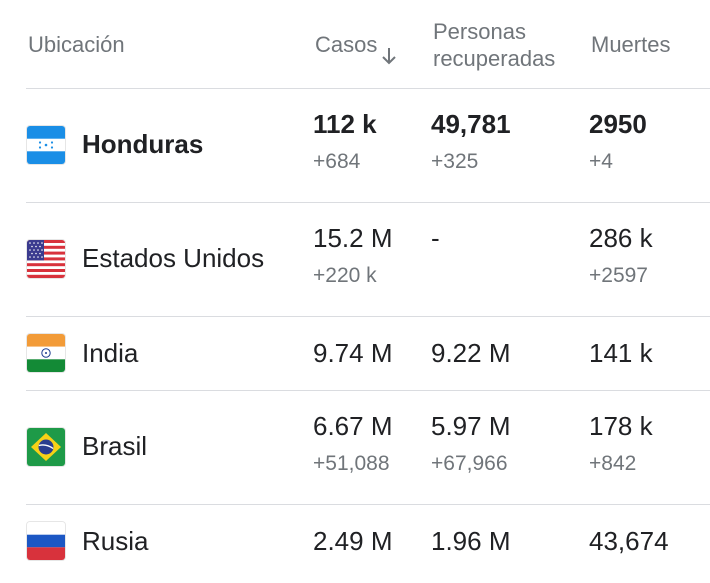 This screenshot has height=583, width=710. I want to click on cases-cell: 2.49 M, so click(353, 541).